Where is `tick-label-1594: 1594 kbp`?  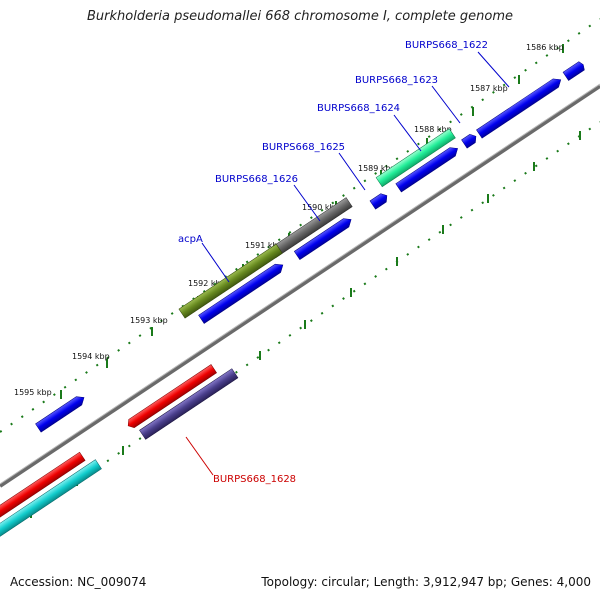 tick-label-1594: 1594 kbp is located at coordinates (91, 356).